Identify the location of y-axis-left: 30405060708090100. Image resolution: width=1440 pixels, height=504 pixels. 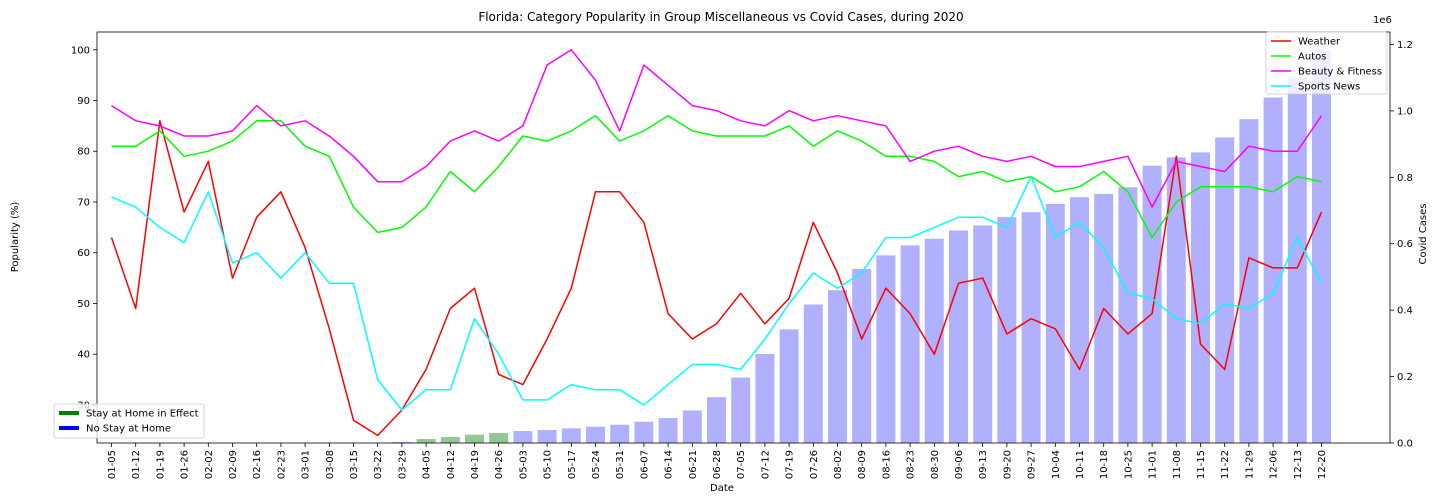
(84, 228).